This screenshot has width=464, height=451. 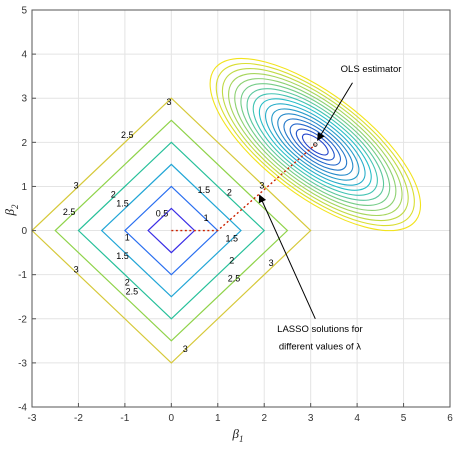 What do you see at coordinates (320, 347) in the screenshot?
I see `annotation-text: different values of λ` at bounding box center [320, 347].